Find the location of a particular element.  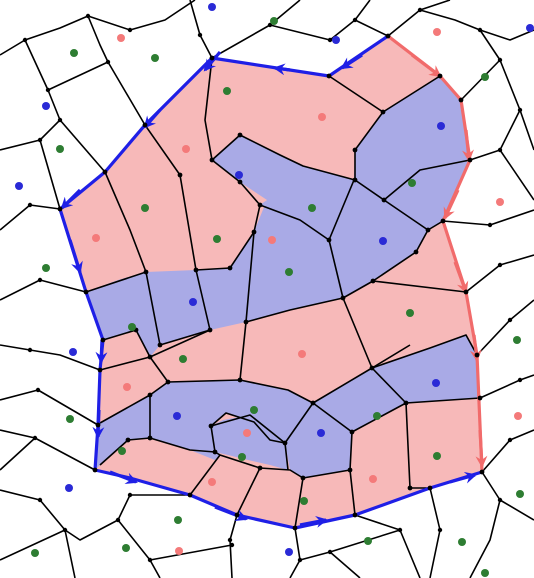

blue-band-top-right is located at coordinates (412, 153).